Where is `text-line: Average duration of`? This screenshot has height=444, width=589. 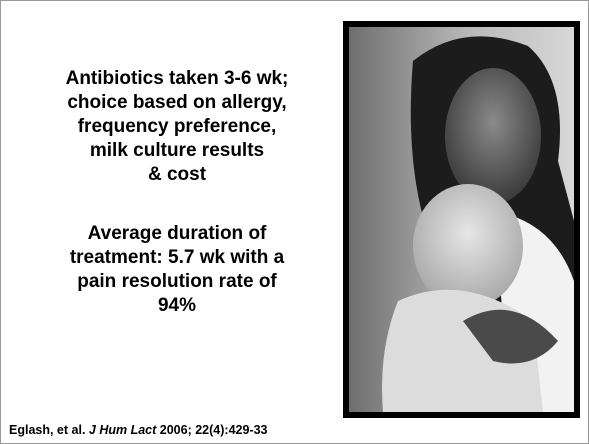
text-line: Average duration of is located at coordinates (177, 233).